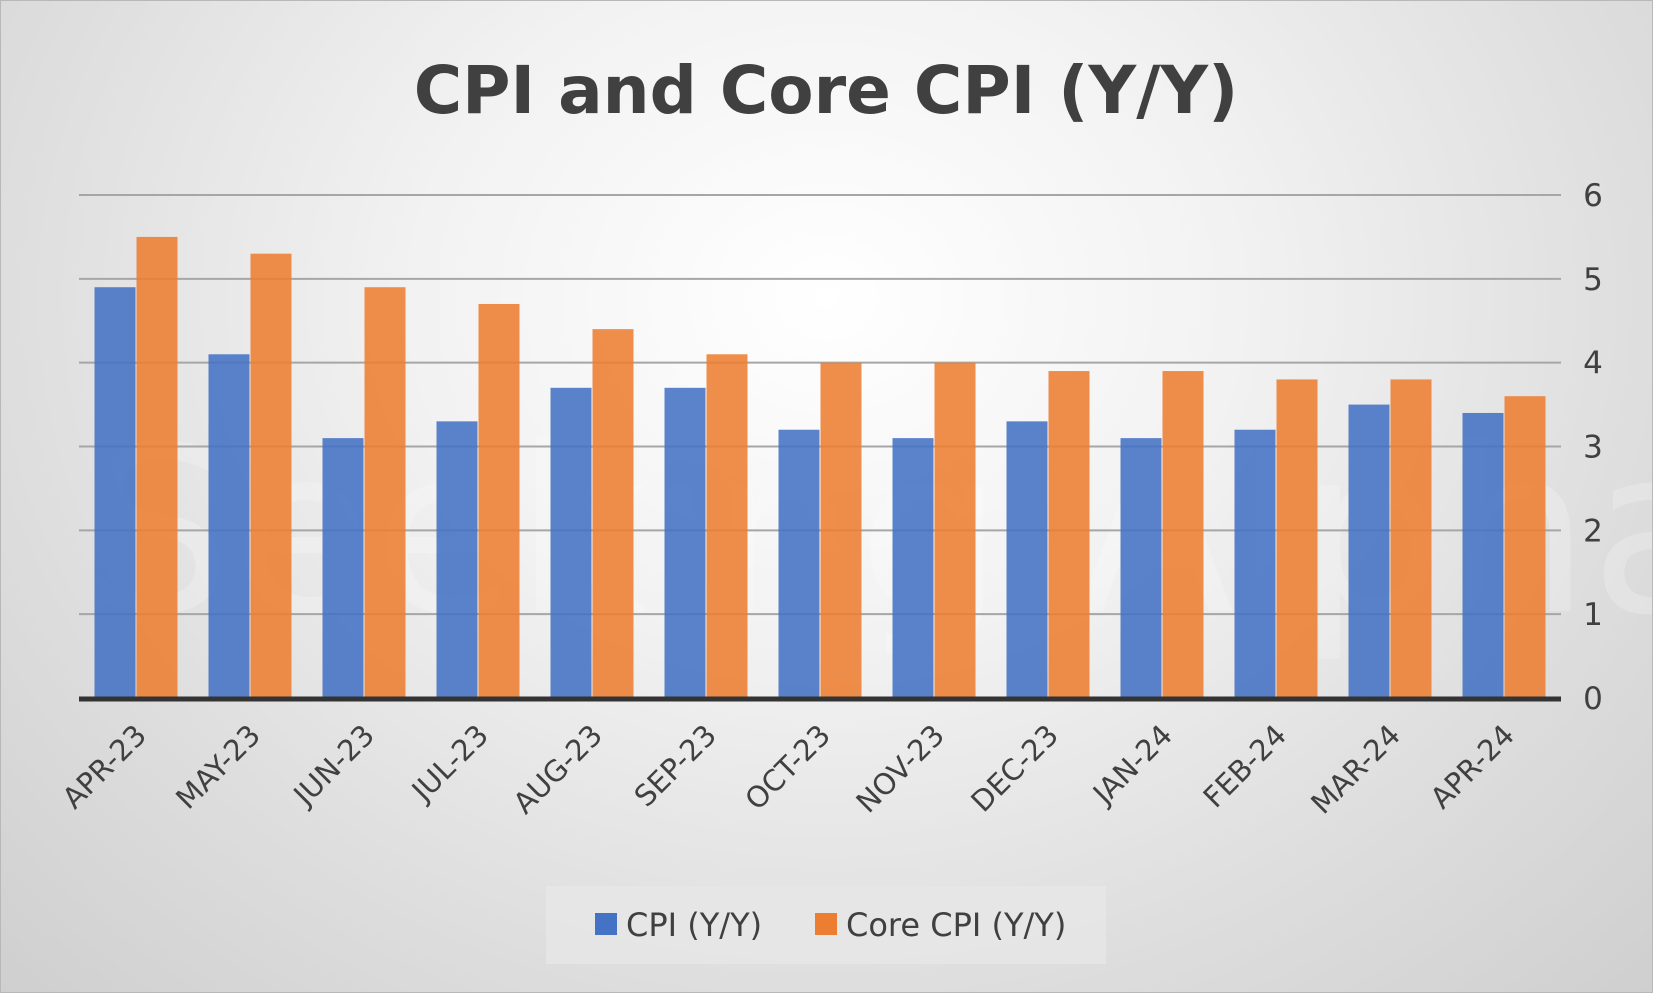  What do you see at coordinates (675, 765) in the screenshot?
I see `x-tick-label: SEP-23` at bounding box center [675, 765].